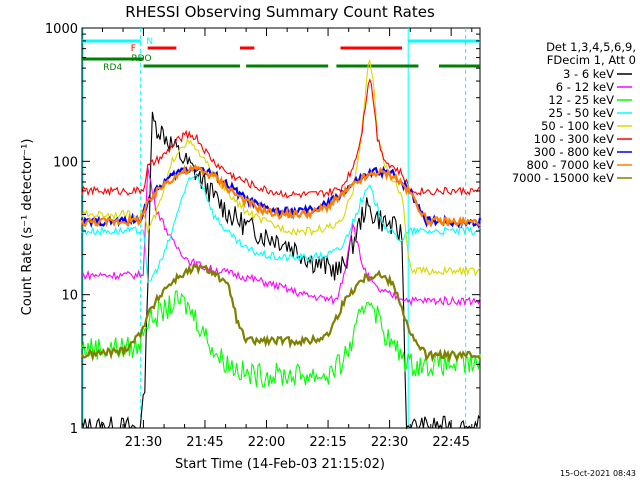 Image resolution: width=640 pixels, height=480 pixels. I want to click on x-tick-label: 22:45, so click(450, 442).